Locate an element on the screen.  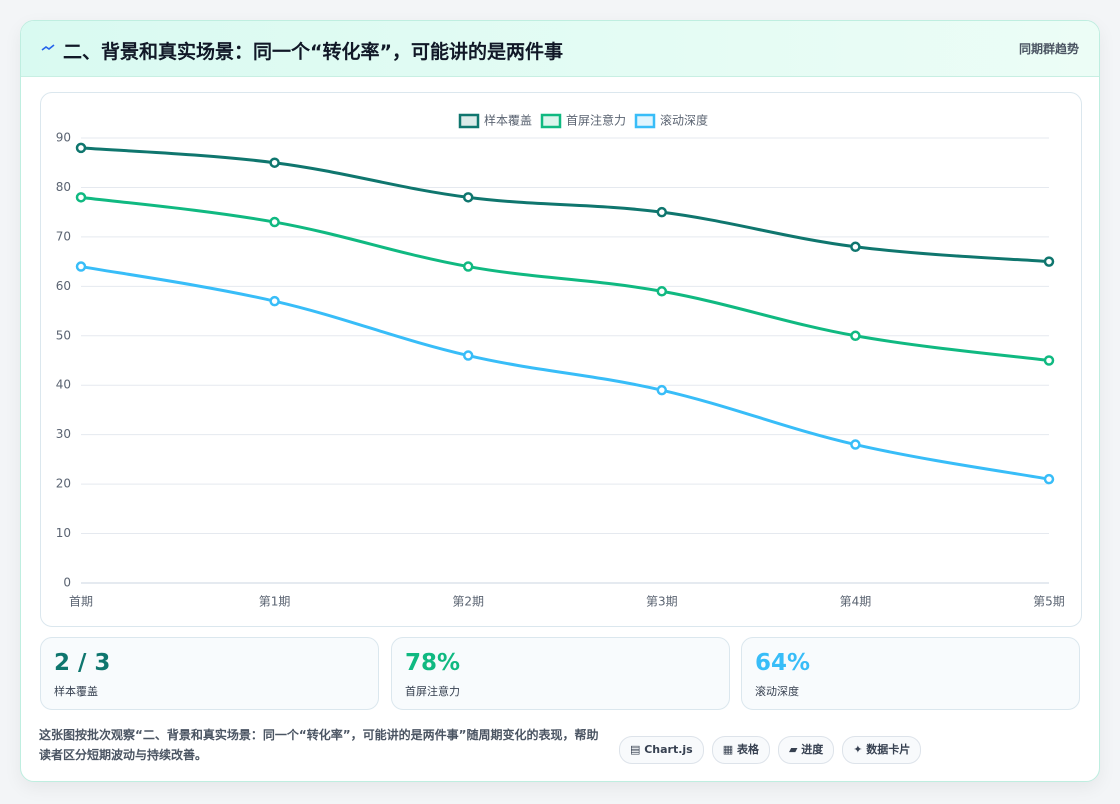
button-group: ▤ Chart.js ▦ 表格 ▰ 进度 ✦ 数据卡片 is located at coordinates (770, 750).